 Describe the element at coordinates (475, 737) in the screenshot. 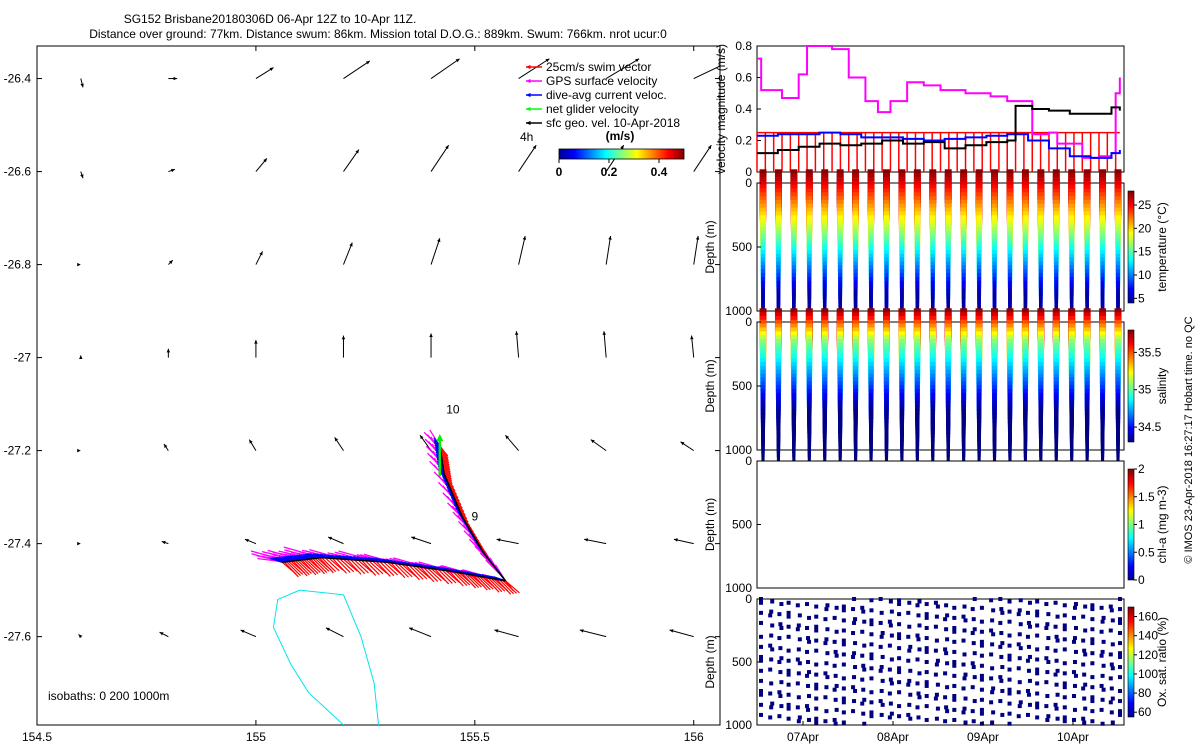

I see `map-xtick-label: 155.5` at that location.